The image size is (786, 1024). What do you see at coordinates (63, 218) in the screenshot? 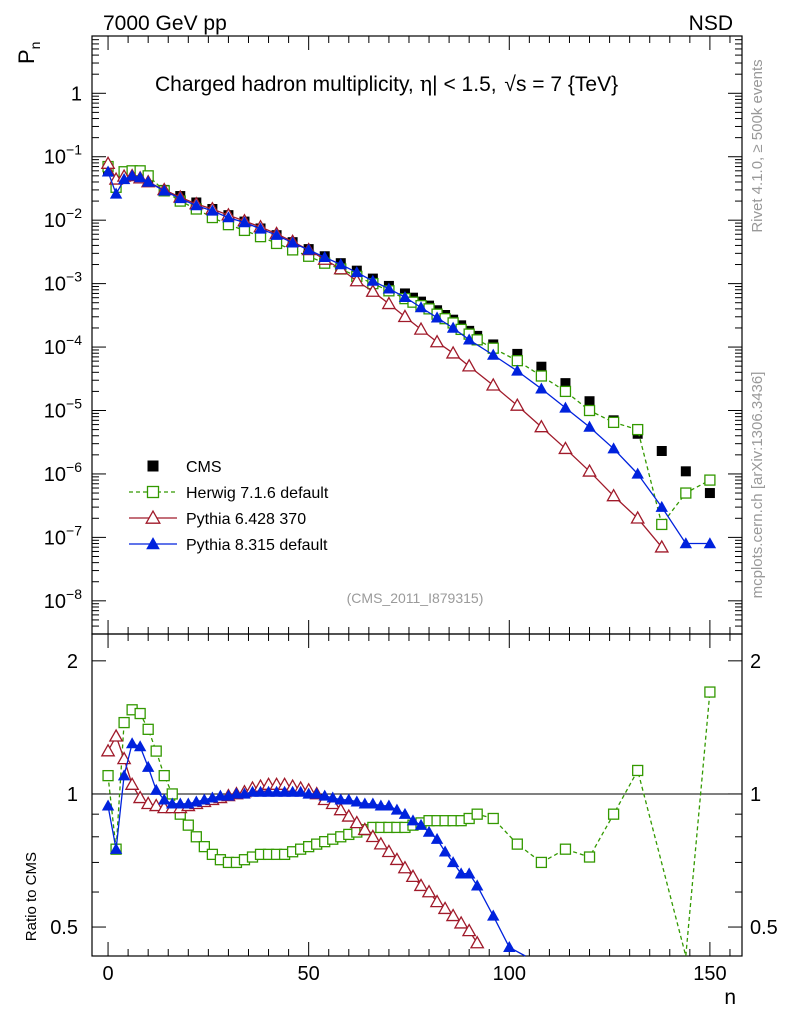
I see `y-tick-label: 10⁻²` at bounding box center [63, 218].